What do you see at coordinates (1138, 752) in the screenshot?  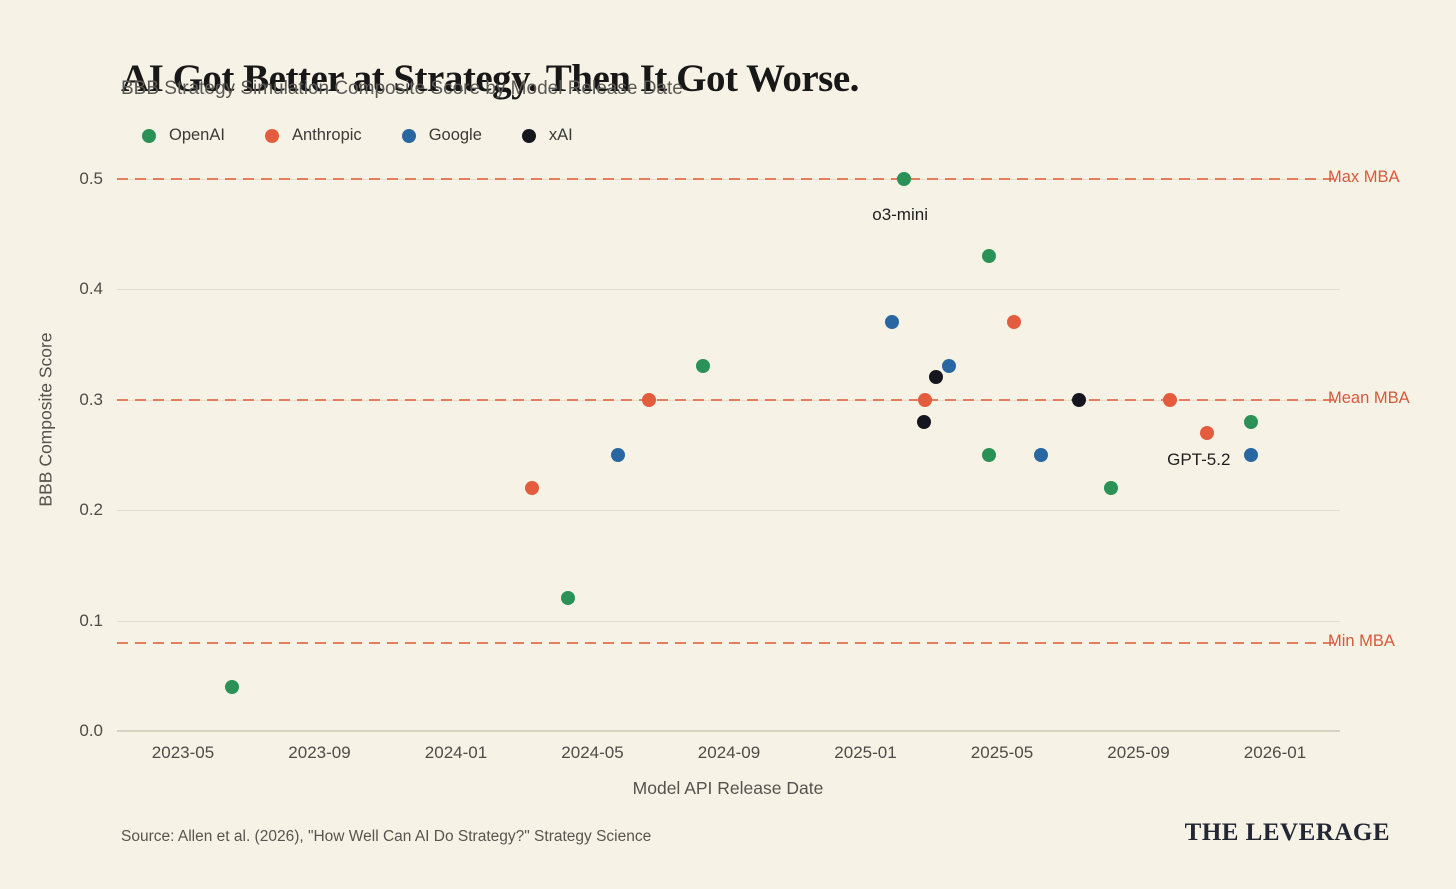 I see `x-tick-label: 2025-09` at bounding box center [1138, 752].